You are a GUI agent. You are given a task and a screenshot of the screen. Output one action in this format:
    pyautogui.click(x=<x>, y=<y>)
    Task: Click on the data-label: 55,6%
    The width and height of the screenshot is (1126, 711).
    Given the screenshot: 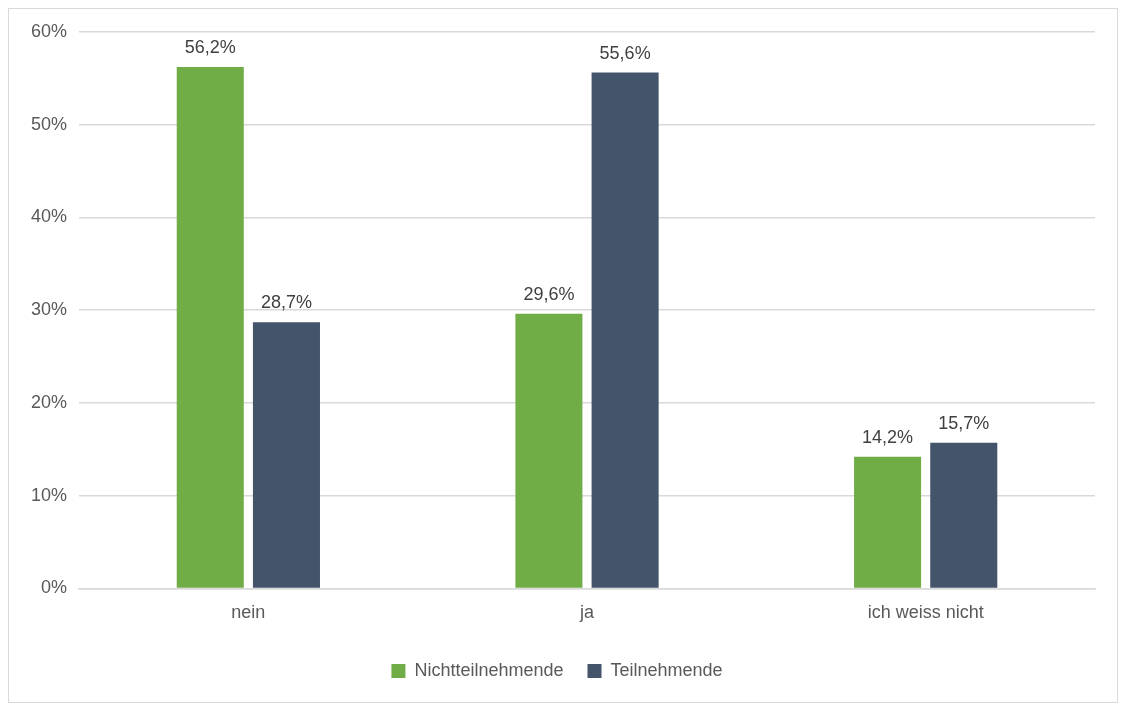 What is the action you would take?
    pyautogui.click(x=625, y=52)
    